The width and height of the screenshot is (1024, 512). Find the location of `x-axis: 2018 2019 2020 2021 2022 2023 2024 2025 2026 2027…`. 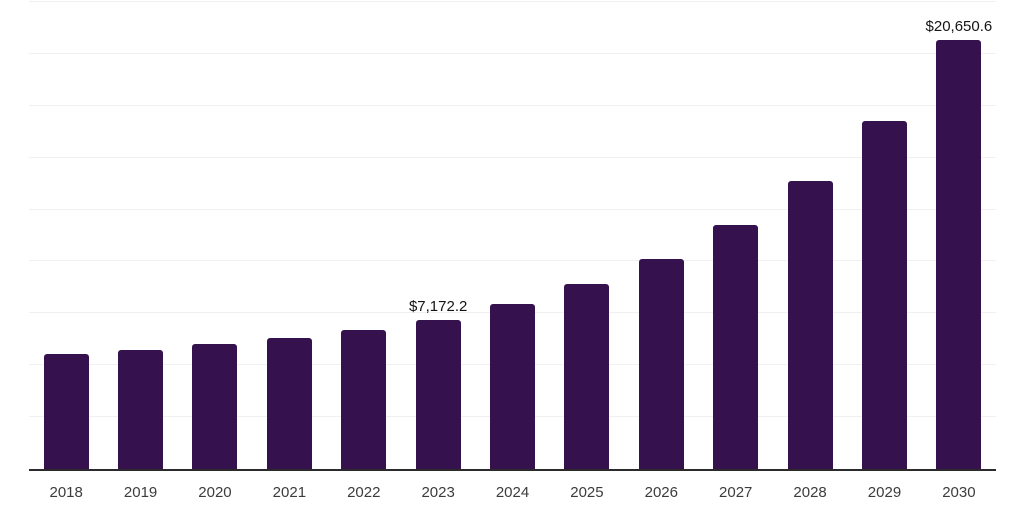

x-axis: 2018 2019 2020 2021 2022 2023 2024 2025 2026 2027… is located at coordinates (512, 492).